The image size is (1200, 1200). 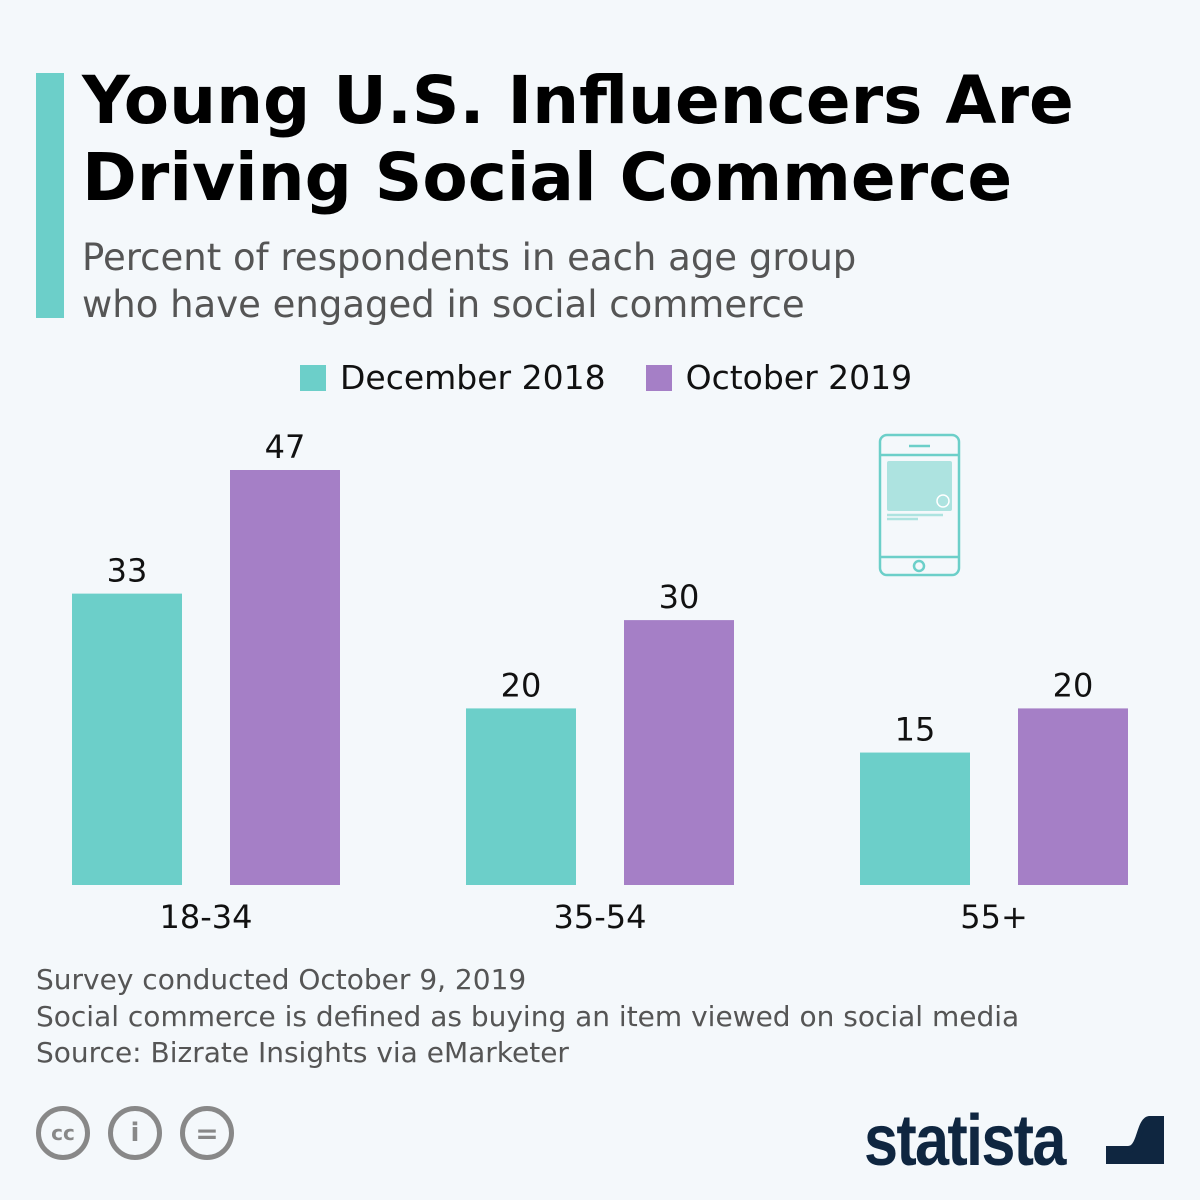 I want to click on data-label: 33, so click(x=127, y=571).